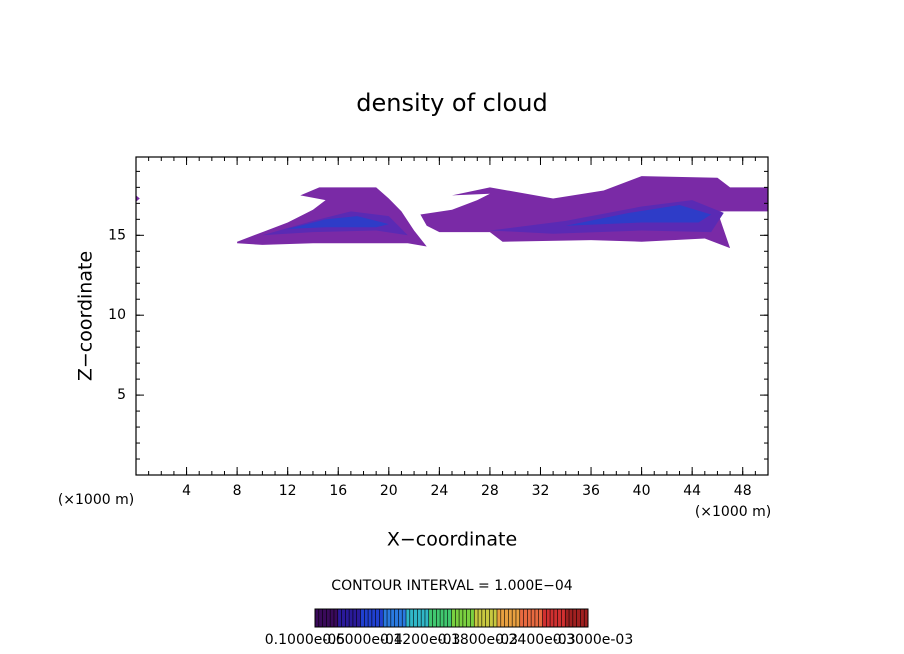  I want to click on colorbar-label: 0.1800e-03, so click(478, 640).